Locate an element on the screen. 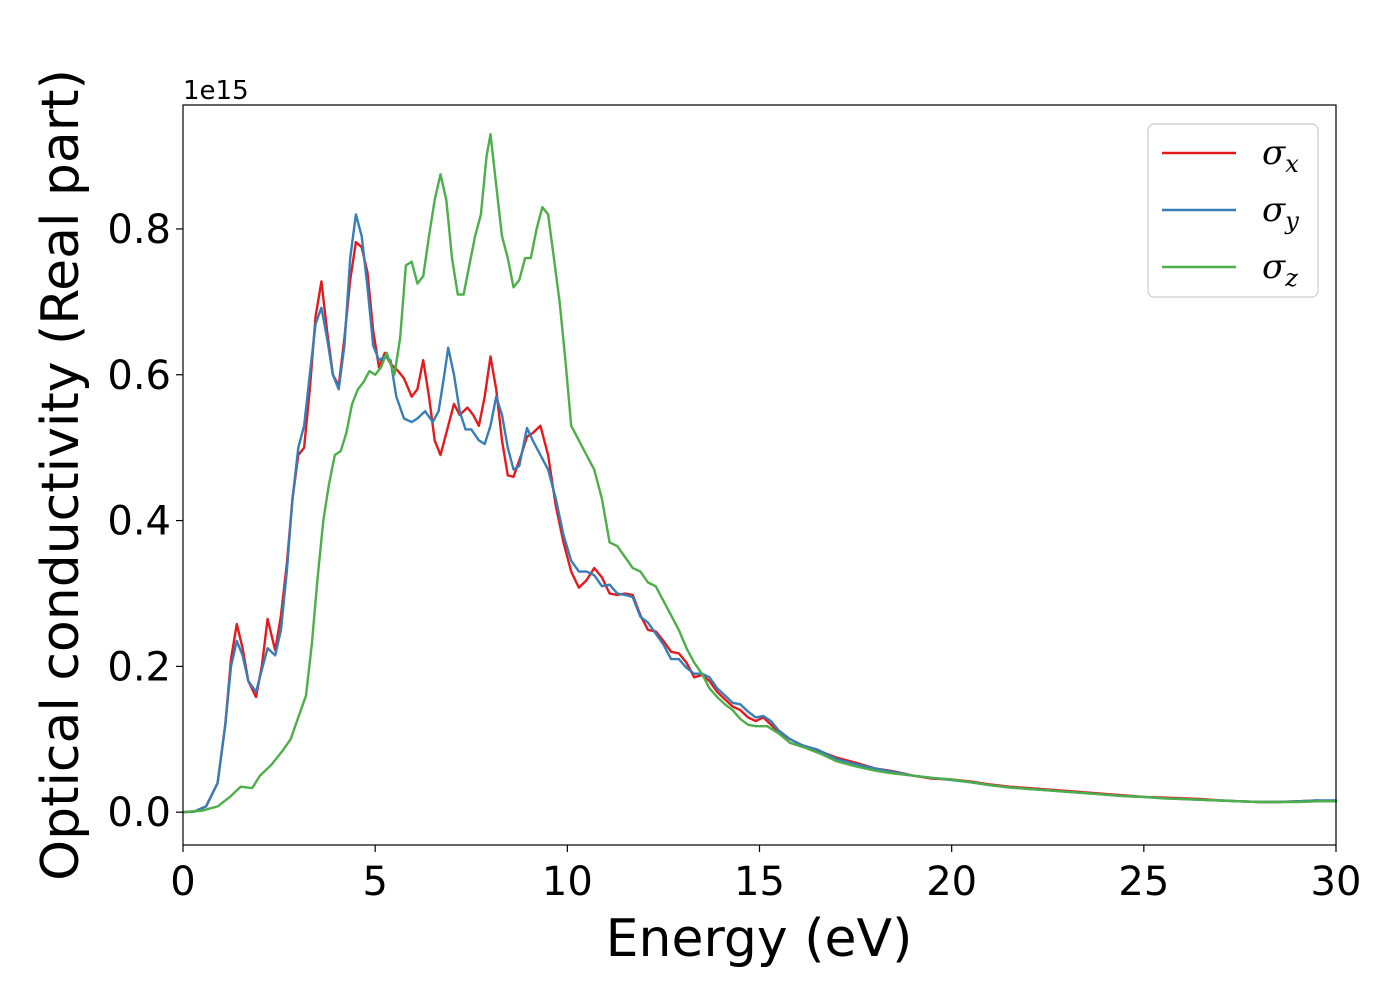 The width and height of the screenshot is (1400, 1000). x-tick-label: 10 is located at coordinates (567, 882).